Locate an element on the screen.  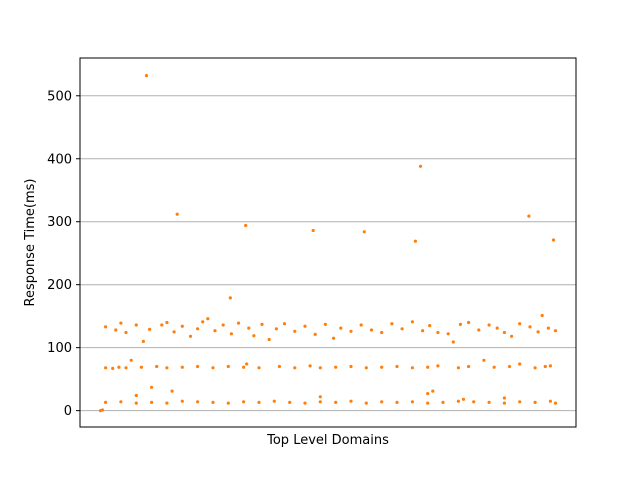
y-tick-label: 100 is located at coordinates (59, 348).